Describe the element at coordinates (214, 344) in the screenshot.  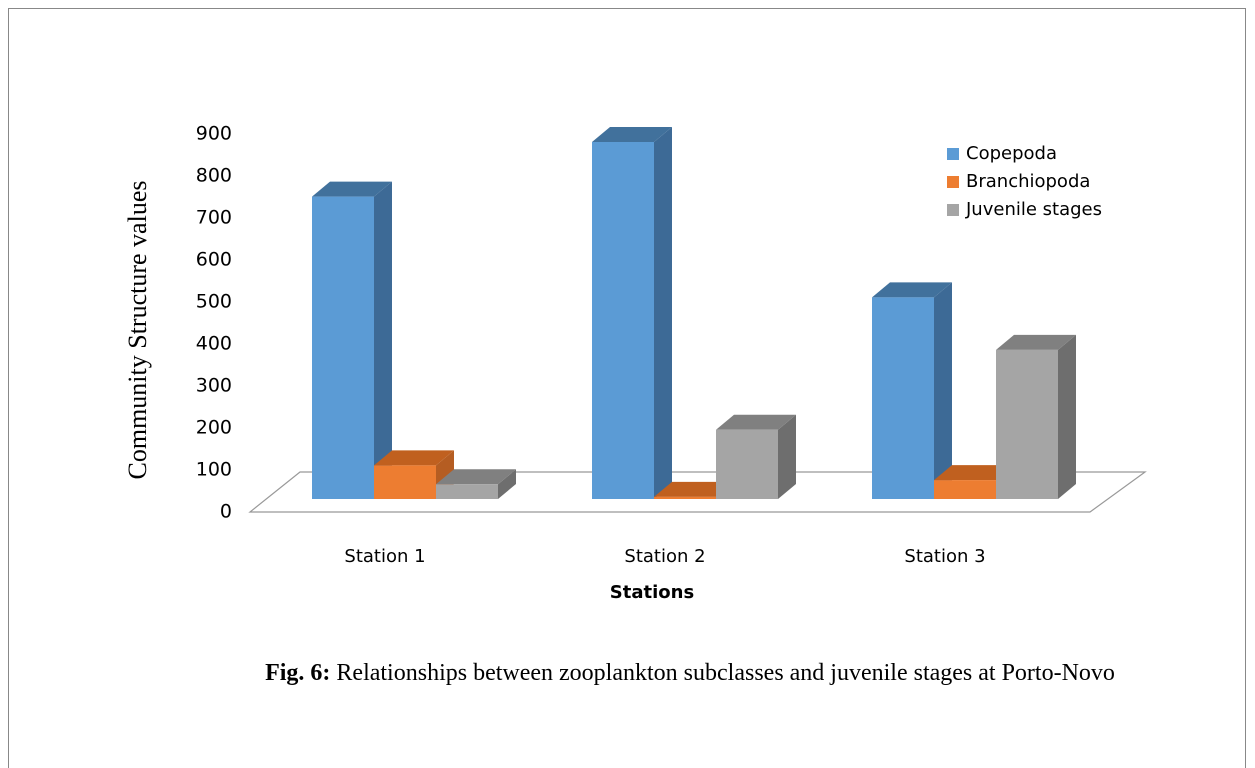
I see `y-tick-label: 400` at that location.